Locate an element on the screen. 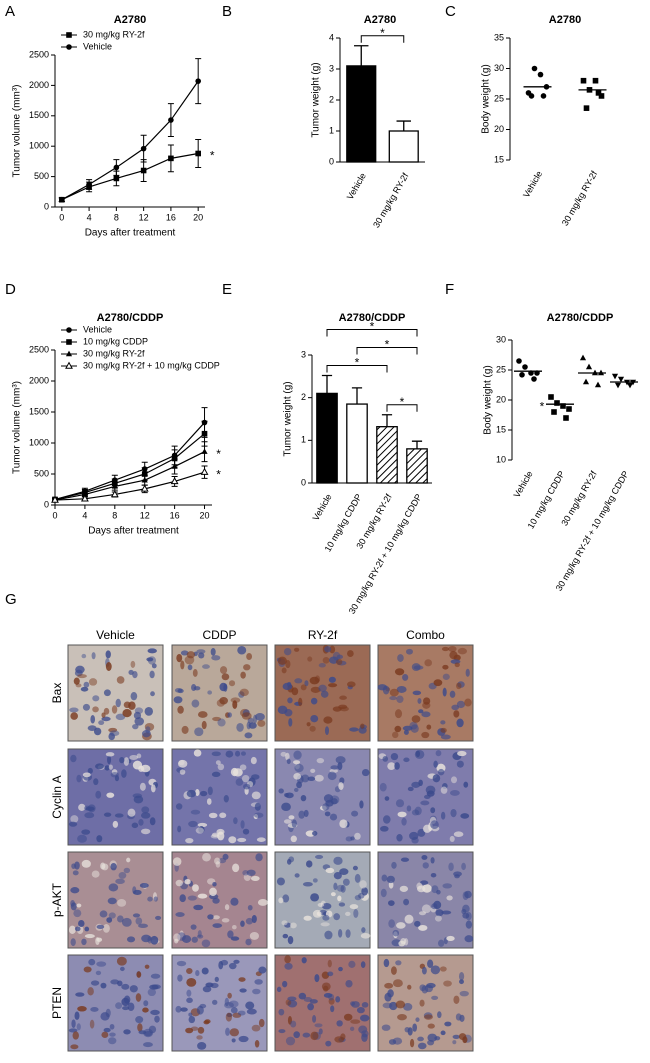 This screenshot has width=650, height=1063. y-tick-label: 10 is located at coordinates (501, 459).